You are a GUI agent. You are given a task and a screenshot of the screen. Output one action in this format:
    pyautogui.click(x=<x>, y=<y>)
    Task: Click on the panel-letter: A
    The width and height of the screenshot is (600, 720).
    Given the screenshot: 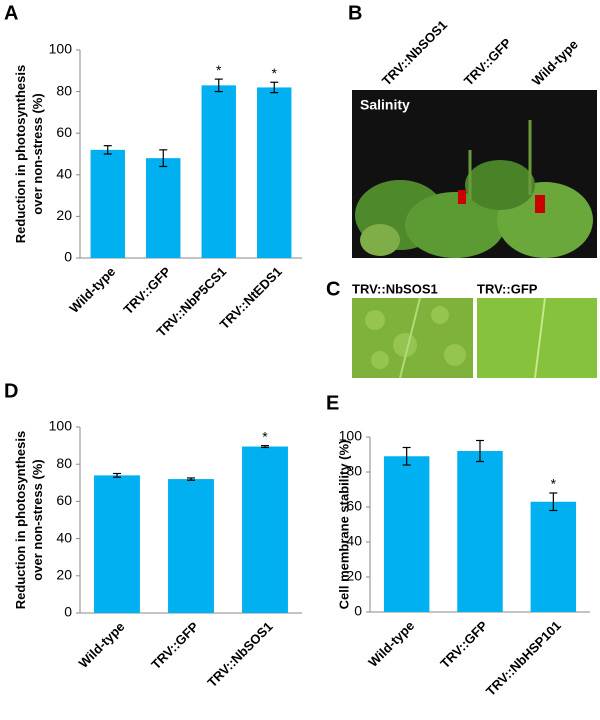 What is the action you would take?
    pyautogui.click(x=11, y=13)
    